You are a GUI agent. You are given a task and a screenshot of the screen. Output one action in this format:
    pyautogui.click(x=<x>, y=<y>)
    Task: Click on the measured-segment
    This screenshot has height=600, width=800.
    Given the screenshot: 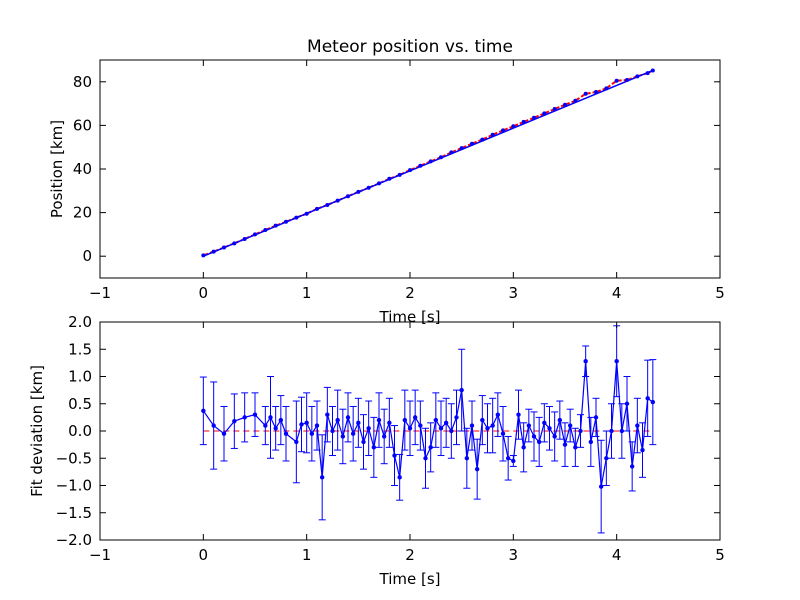 What is the action you would take?
    pyautogui.click(x=611, y=84)
    